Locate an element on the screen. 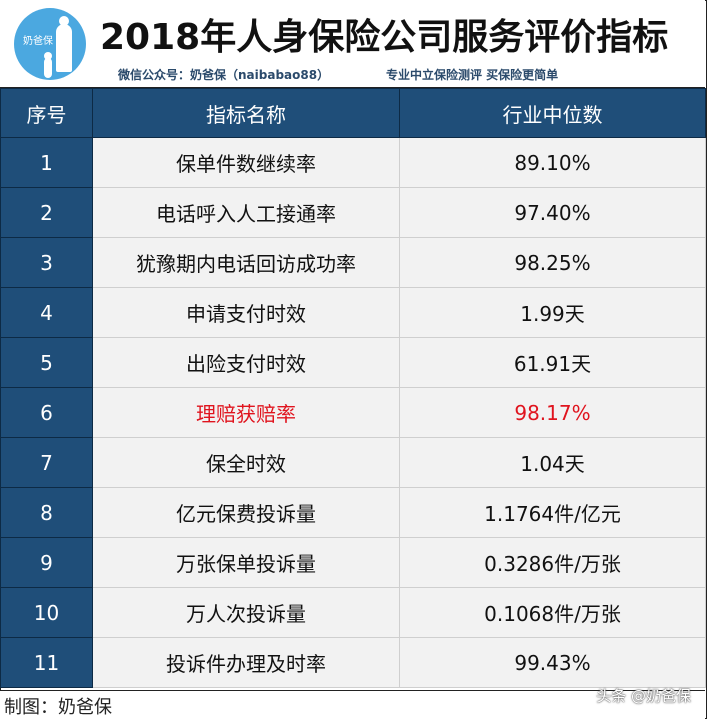 This screenshot has width=707, height=719. table-row: 5 出险支付时效 61.91天 is located at coordinates (353, 362).